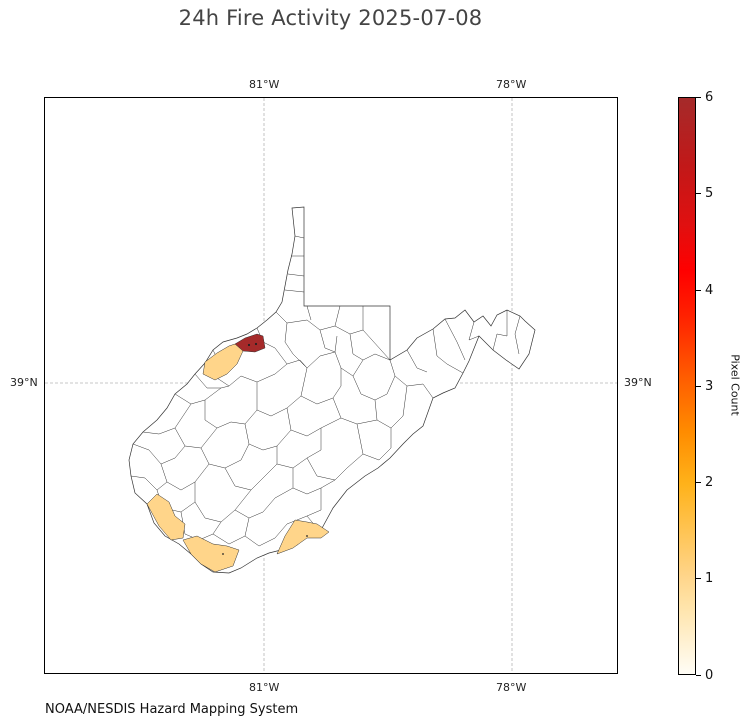  I want to click on bottom-lon-label-81w: 81°W, so click(264, 687).